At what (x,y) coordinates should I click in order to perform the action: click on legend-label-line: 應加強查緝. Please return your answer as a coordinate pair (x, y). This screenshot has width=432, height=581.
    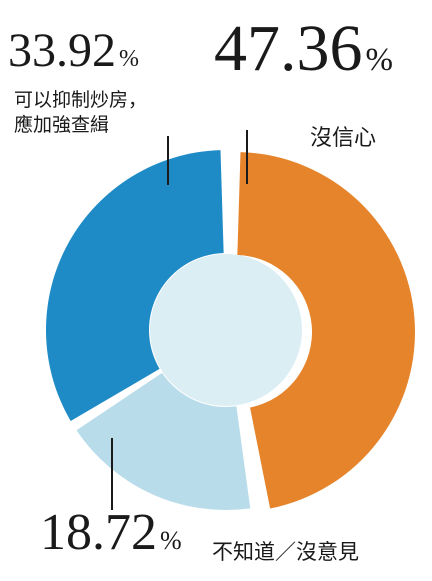
    Looking at the image, I should click on (62, 125).